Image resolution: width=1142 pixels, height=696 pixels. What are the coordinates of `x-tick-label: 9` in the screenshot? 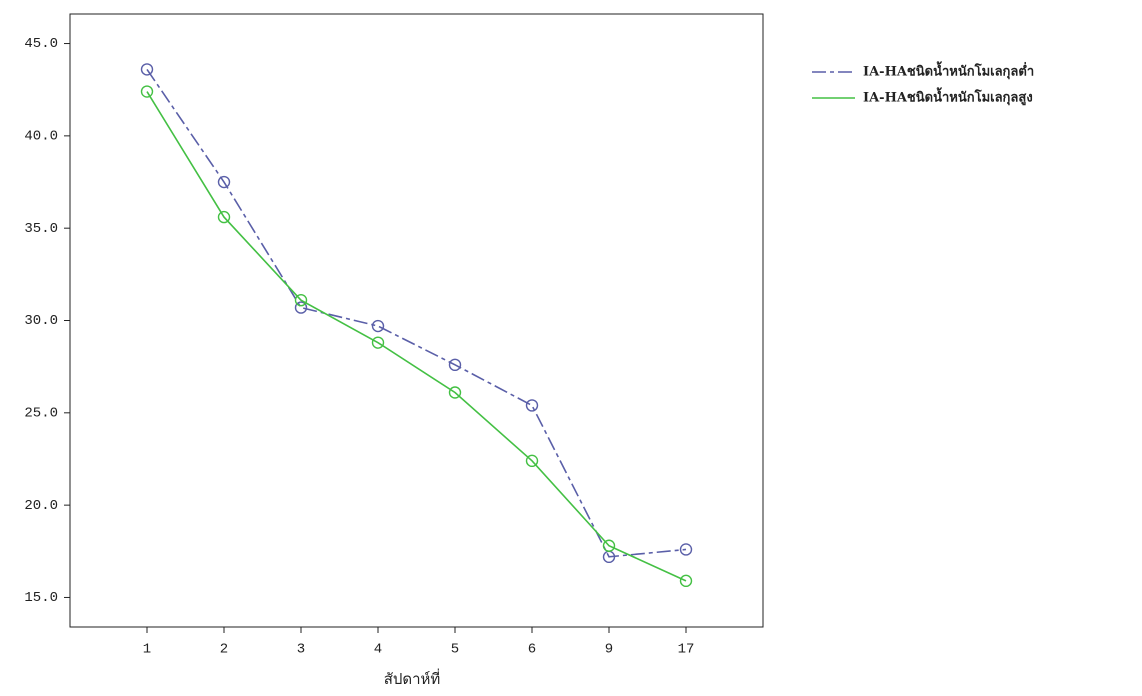 It's located at (609, 650).